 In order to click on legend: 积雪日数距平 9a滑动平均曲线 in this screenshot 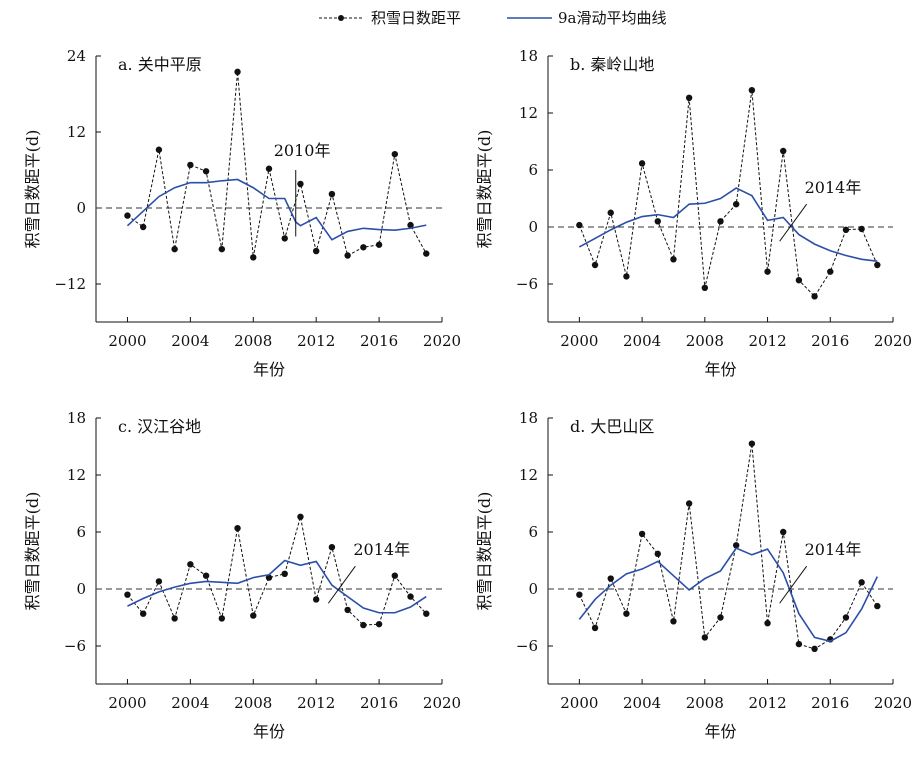, I will do `click(456, 18)`.